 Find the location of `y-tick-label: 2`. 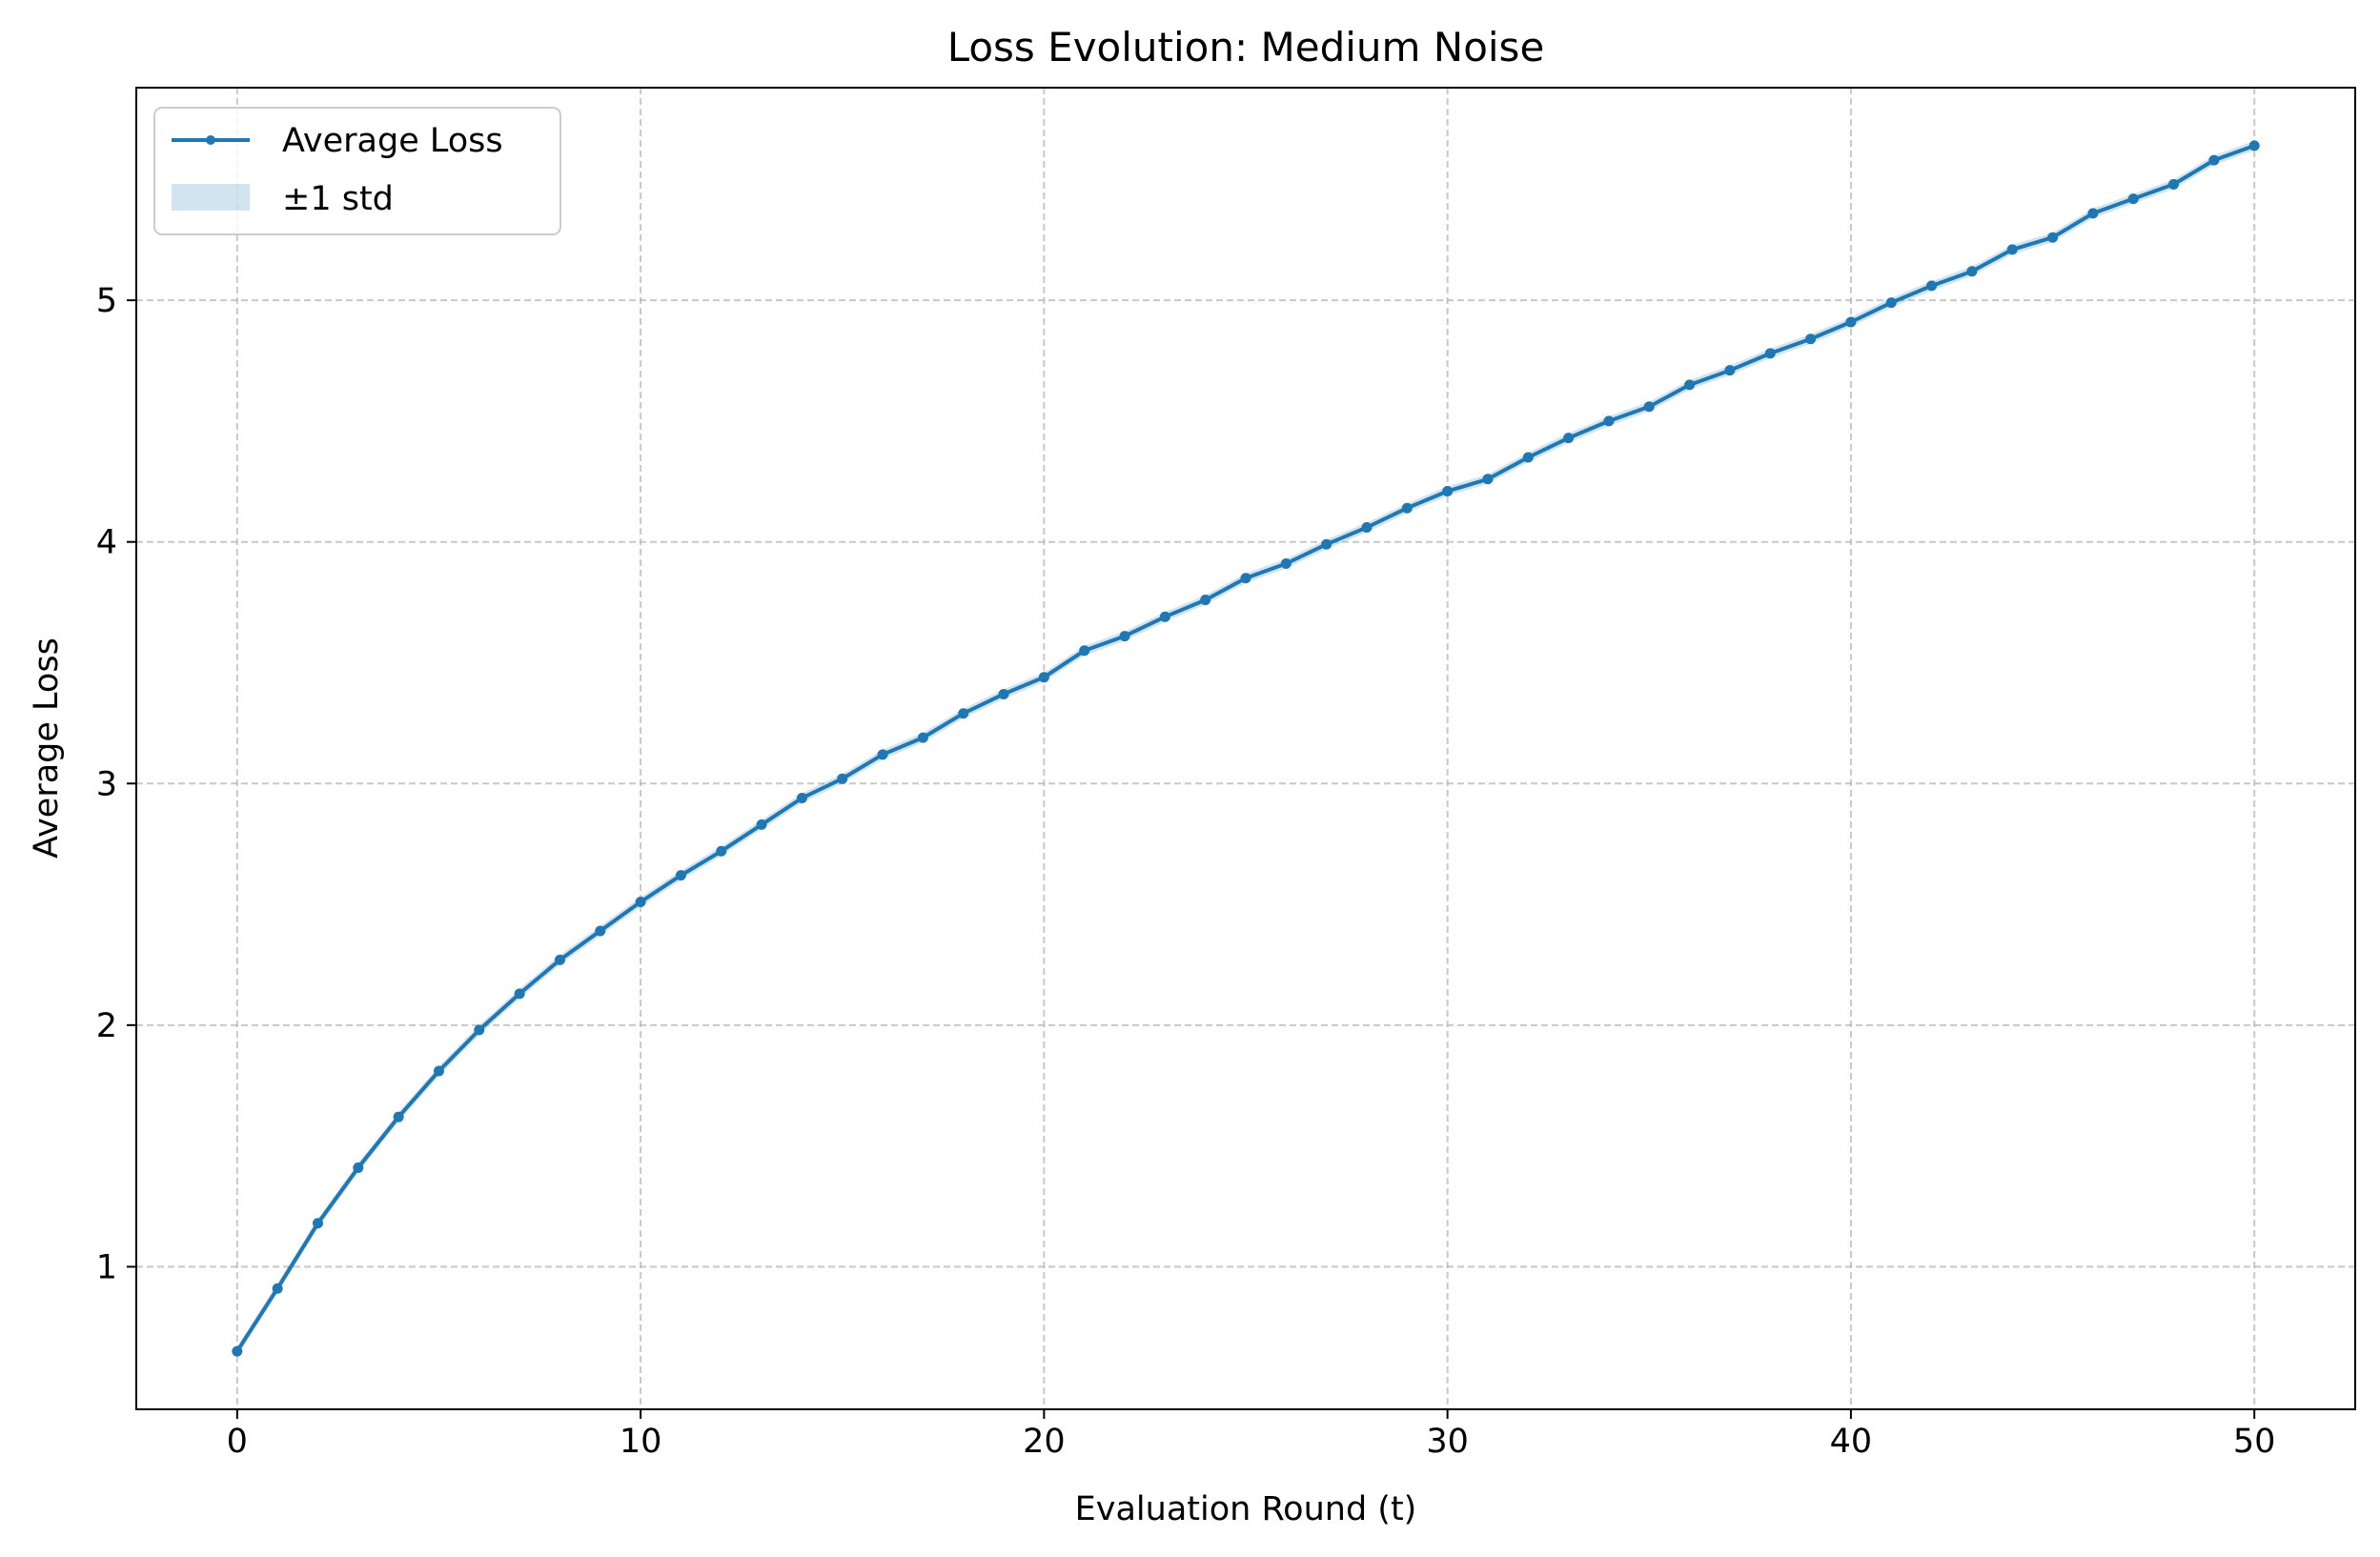

y-tick-label: 2 is located at coordinates (107, 1026).